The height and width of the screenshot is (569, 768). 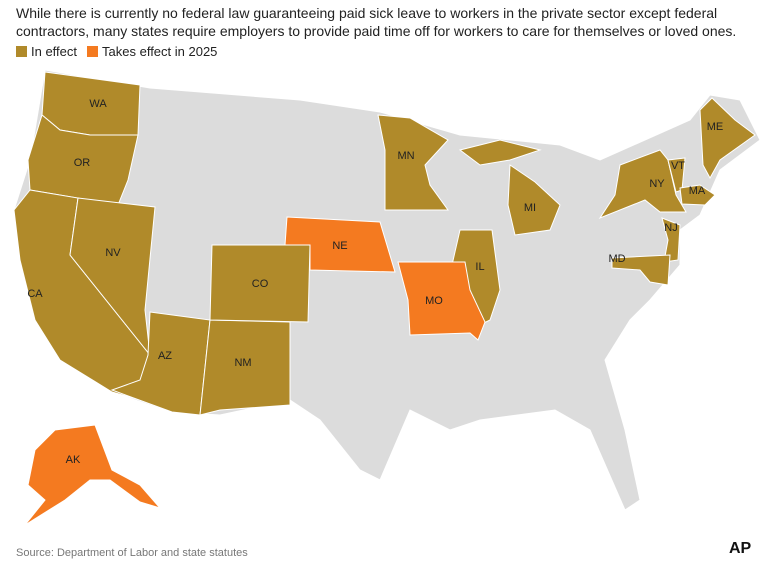 I want to click on state-label: CO, so click(x=260, y=284).